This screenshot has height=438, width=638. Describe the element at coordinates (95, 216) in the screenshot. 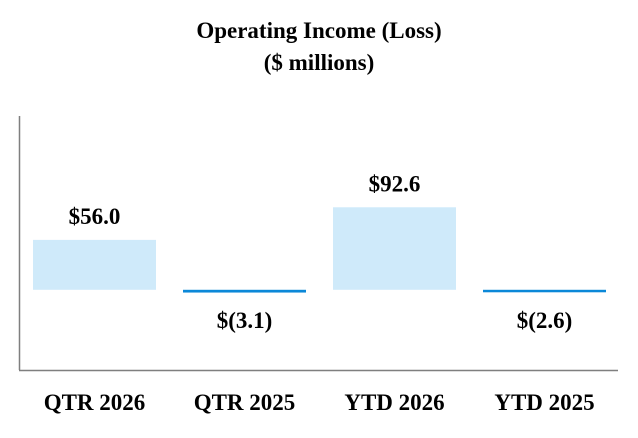

I see `data-label-qtr-2026: $56.0` at that location.